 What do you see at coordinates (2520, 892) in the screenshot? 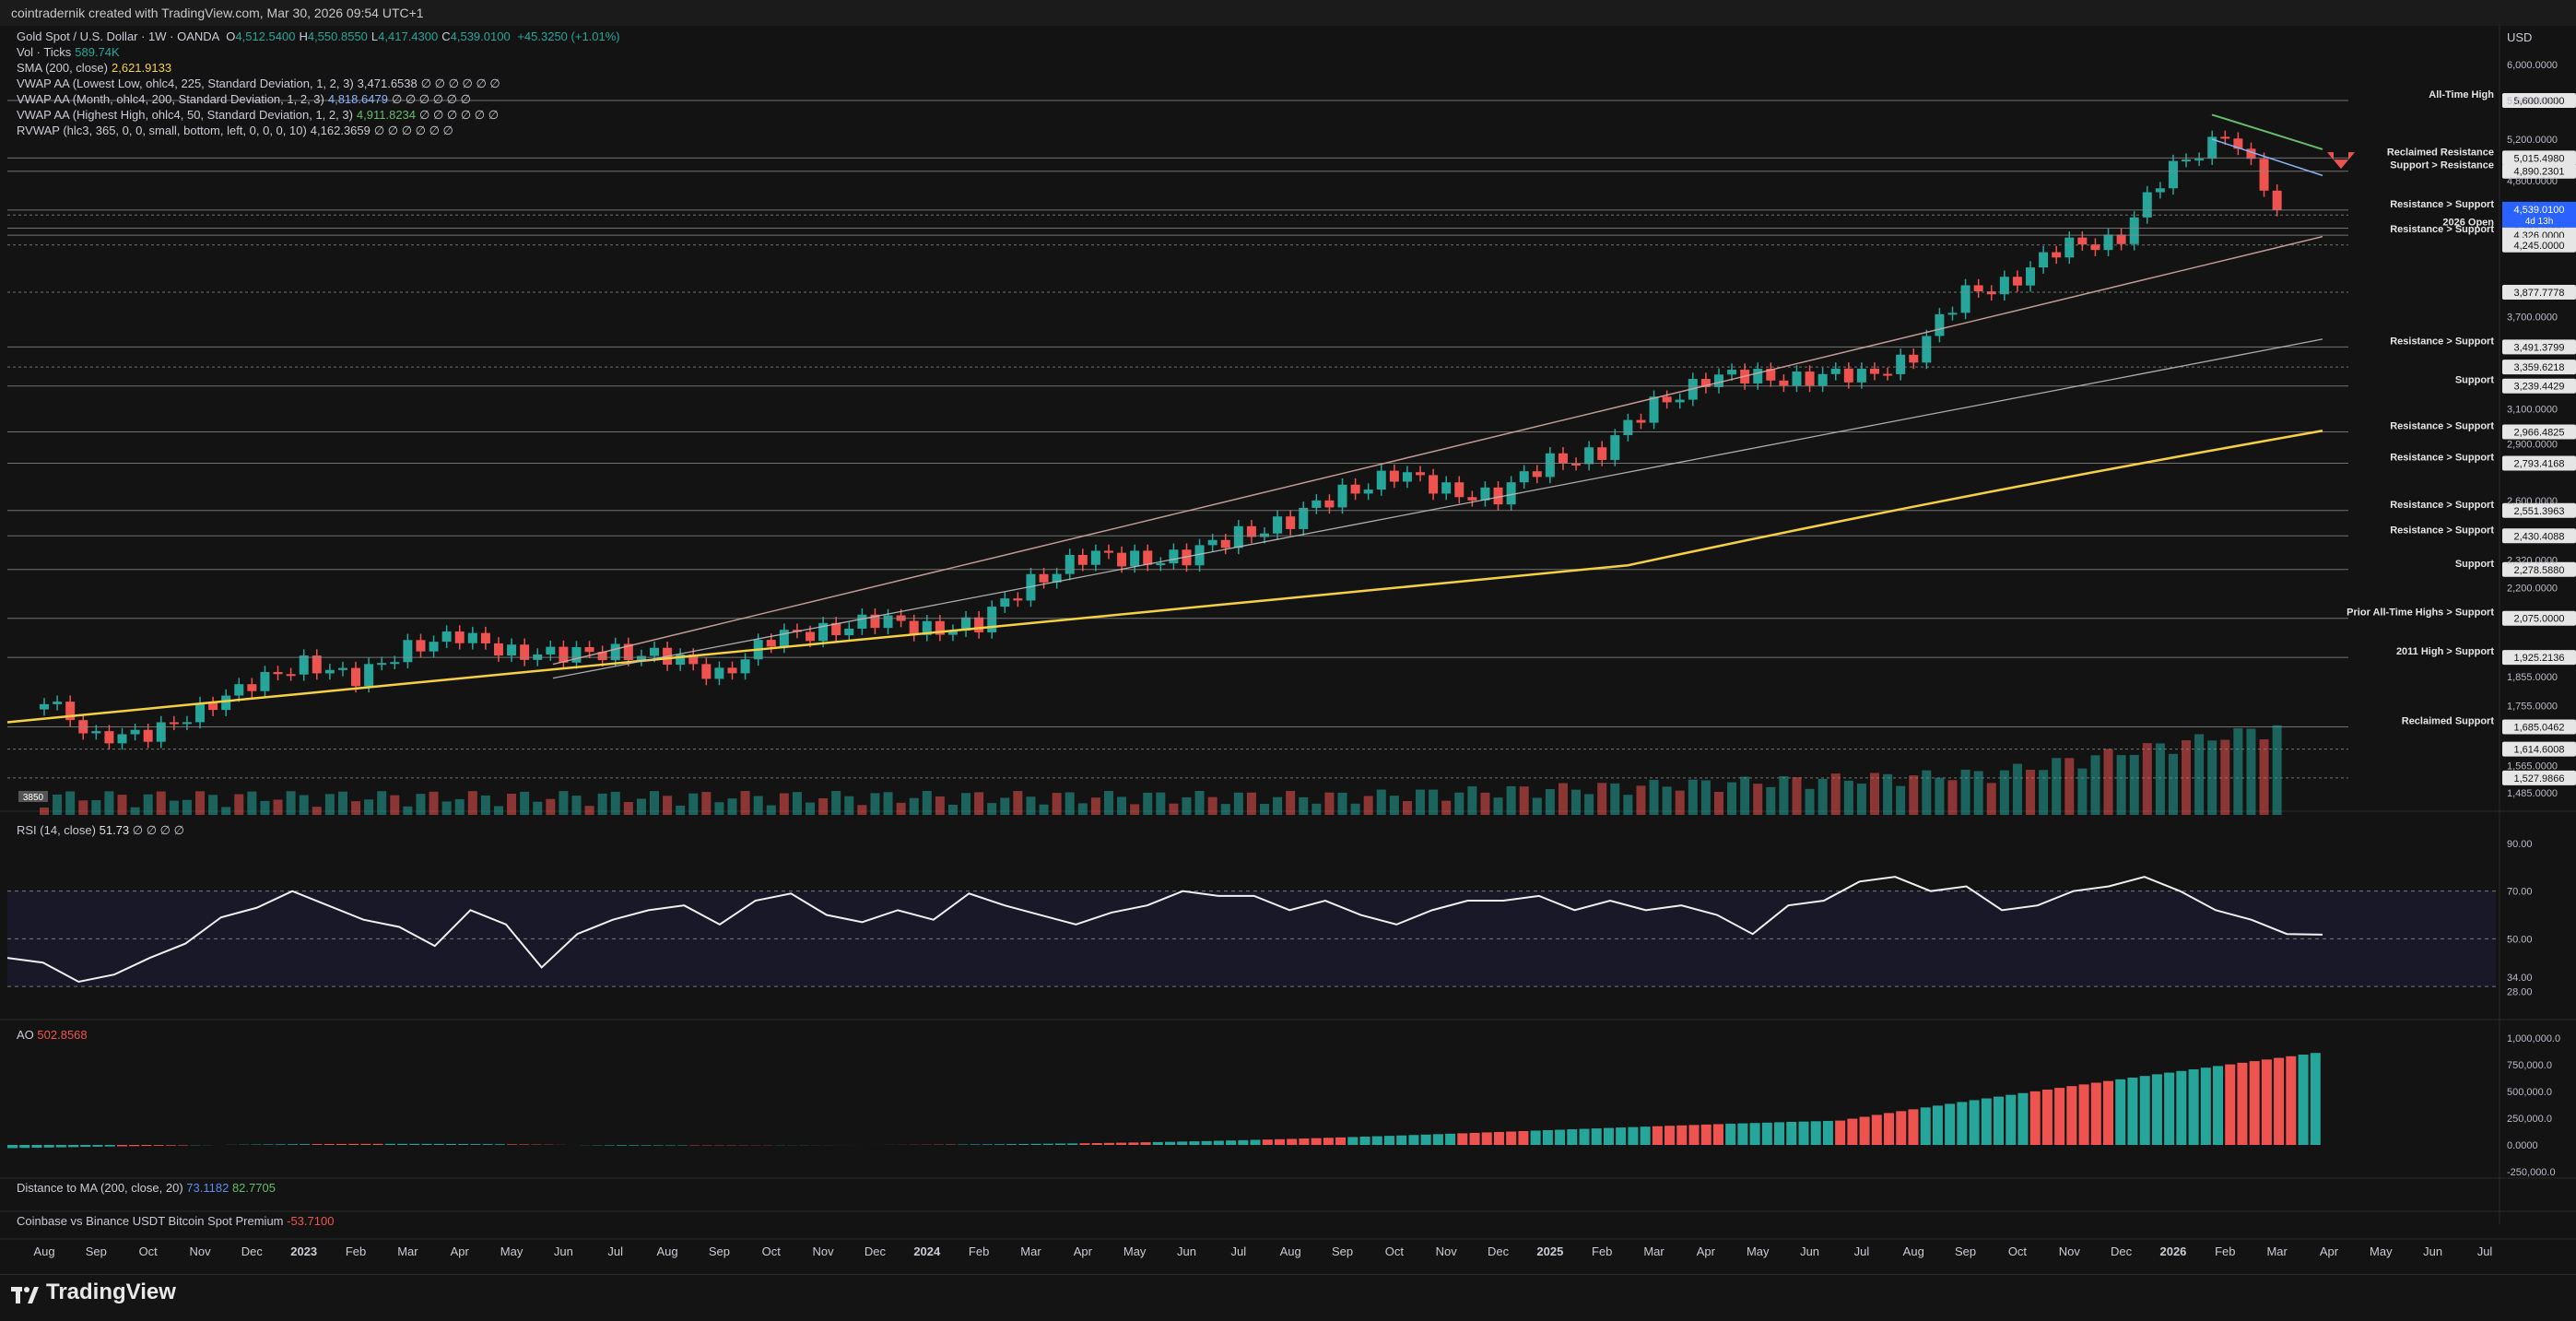
I see `rsi-axis-tick: 70.00` at bounding box center [2520, 892].